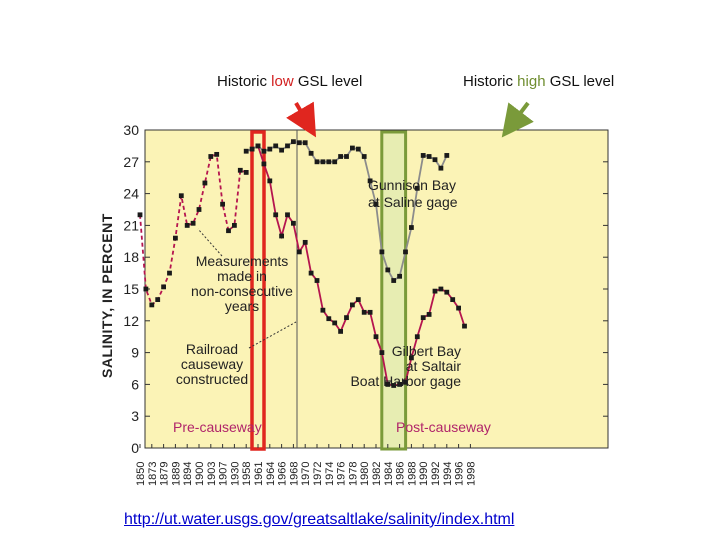 This screenshot has height=540, width=720. Describe the element at coordinates (131, 225) in the screenshot. I see `y-tick-label: 21` at that location.